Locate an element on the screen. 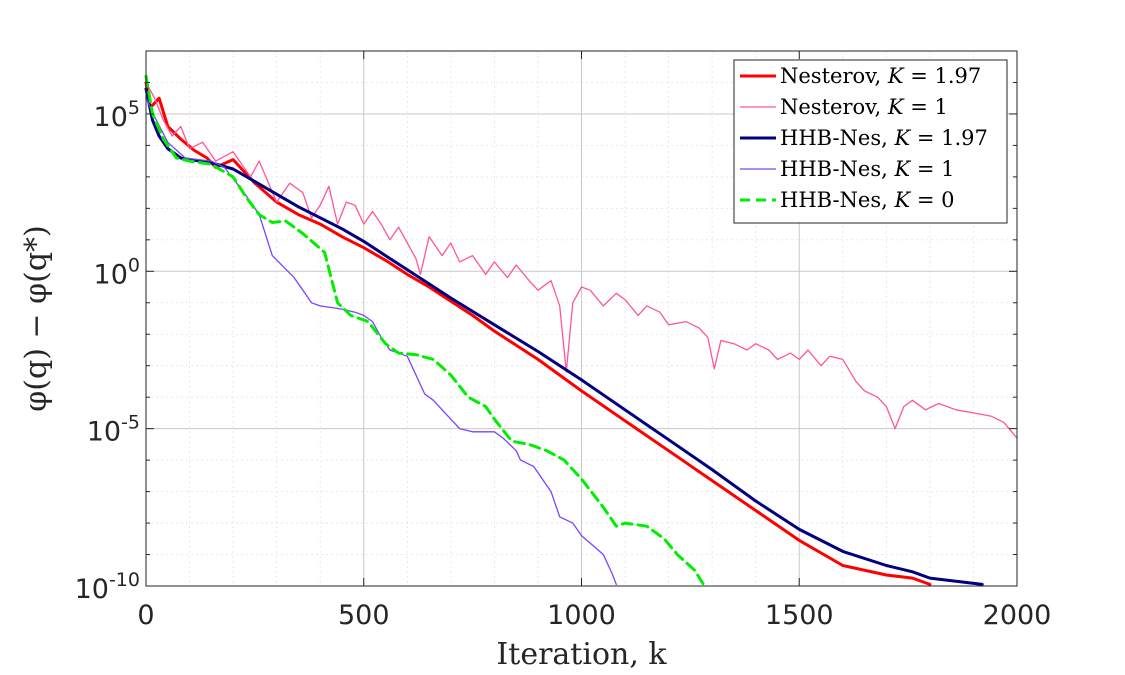 Image resolution: width=1125 pixels, height=675 pixels. x-tick-label: 1000 is located at coordinates (581, 615).